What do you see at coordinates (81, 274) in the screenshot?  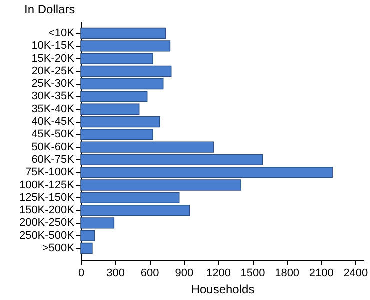 I see `x-tick-label: 0` at bounding box center [81, 274].